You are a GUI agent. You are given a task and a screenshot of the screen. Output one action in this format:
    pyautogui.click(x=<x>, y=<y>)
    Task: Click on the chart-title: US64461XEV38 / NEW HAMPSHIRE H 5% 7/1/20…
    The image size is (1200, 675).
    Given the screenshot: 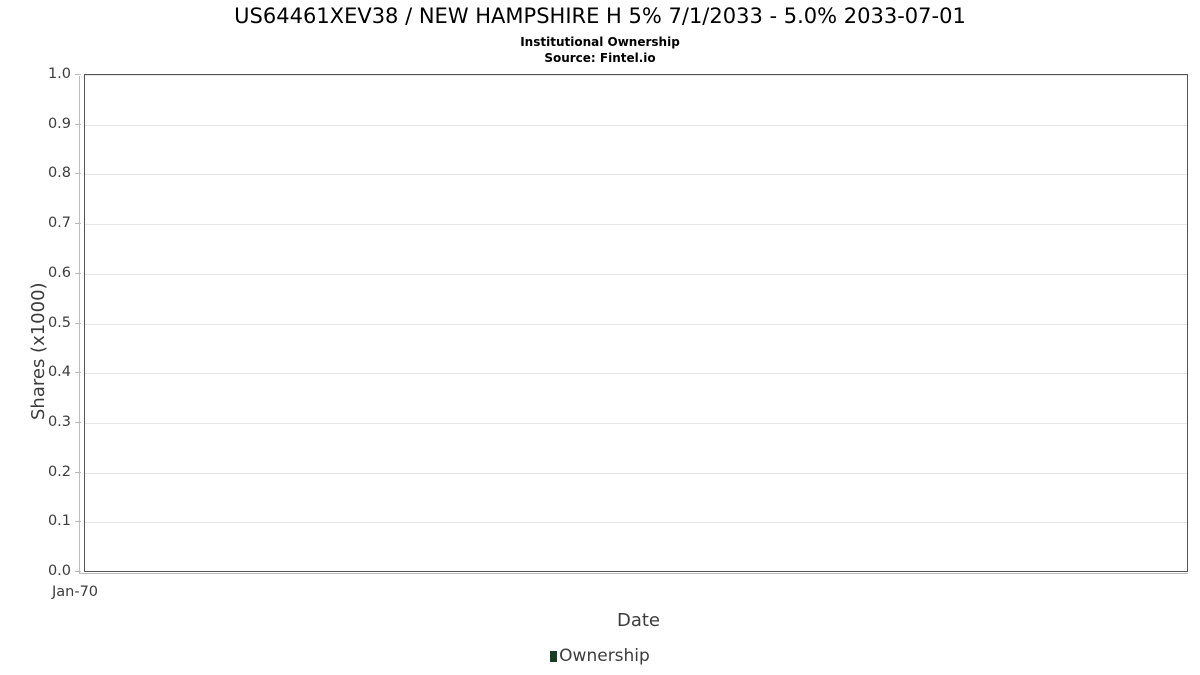 What is the action you would take?
    pyautogui.click(x=600, y=16)
    